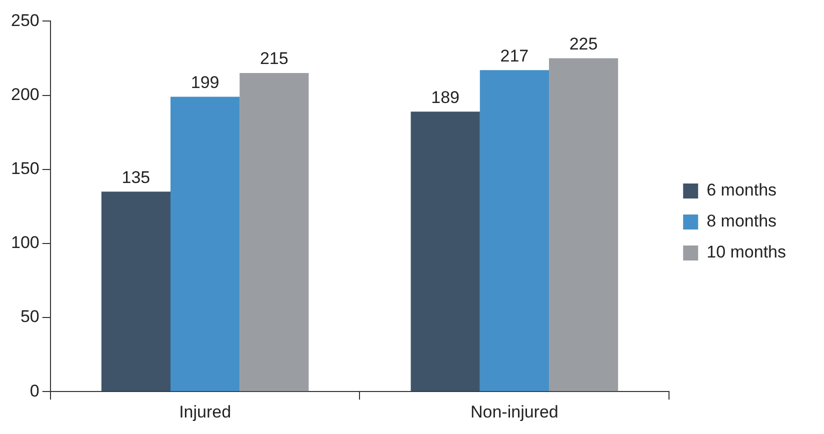  What do you see at coordinates (25, 20) in the screenshot?
I see `y-tick-label: 250` at bounding box center [25, 20].